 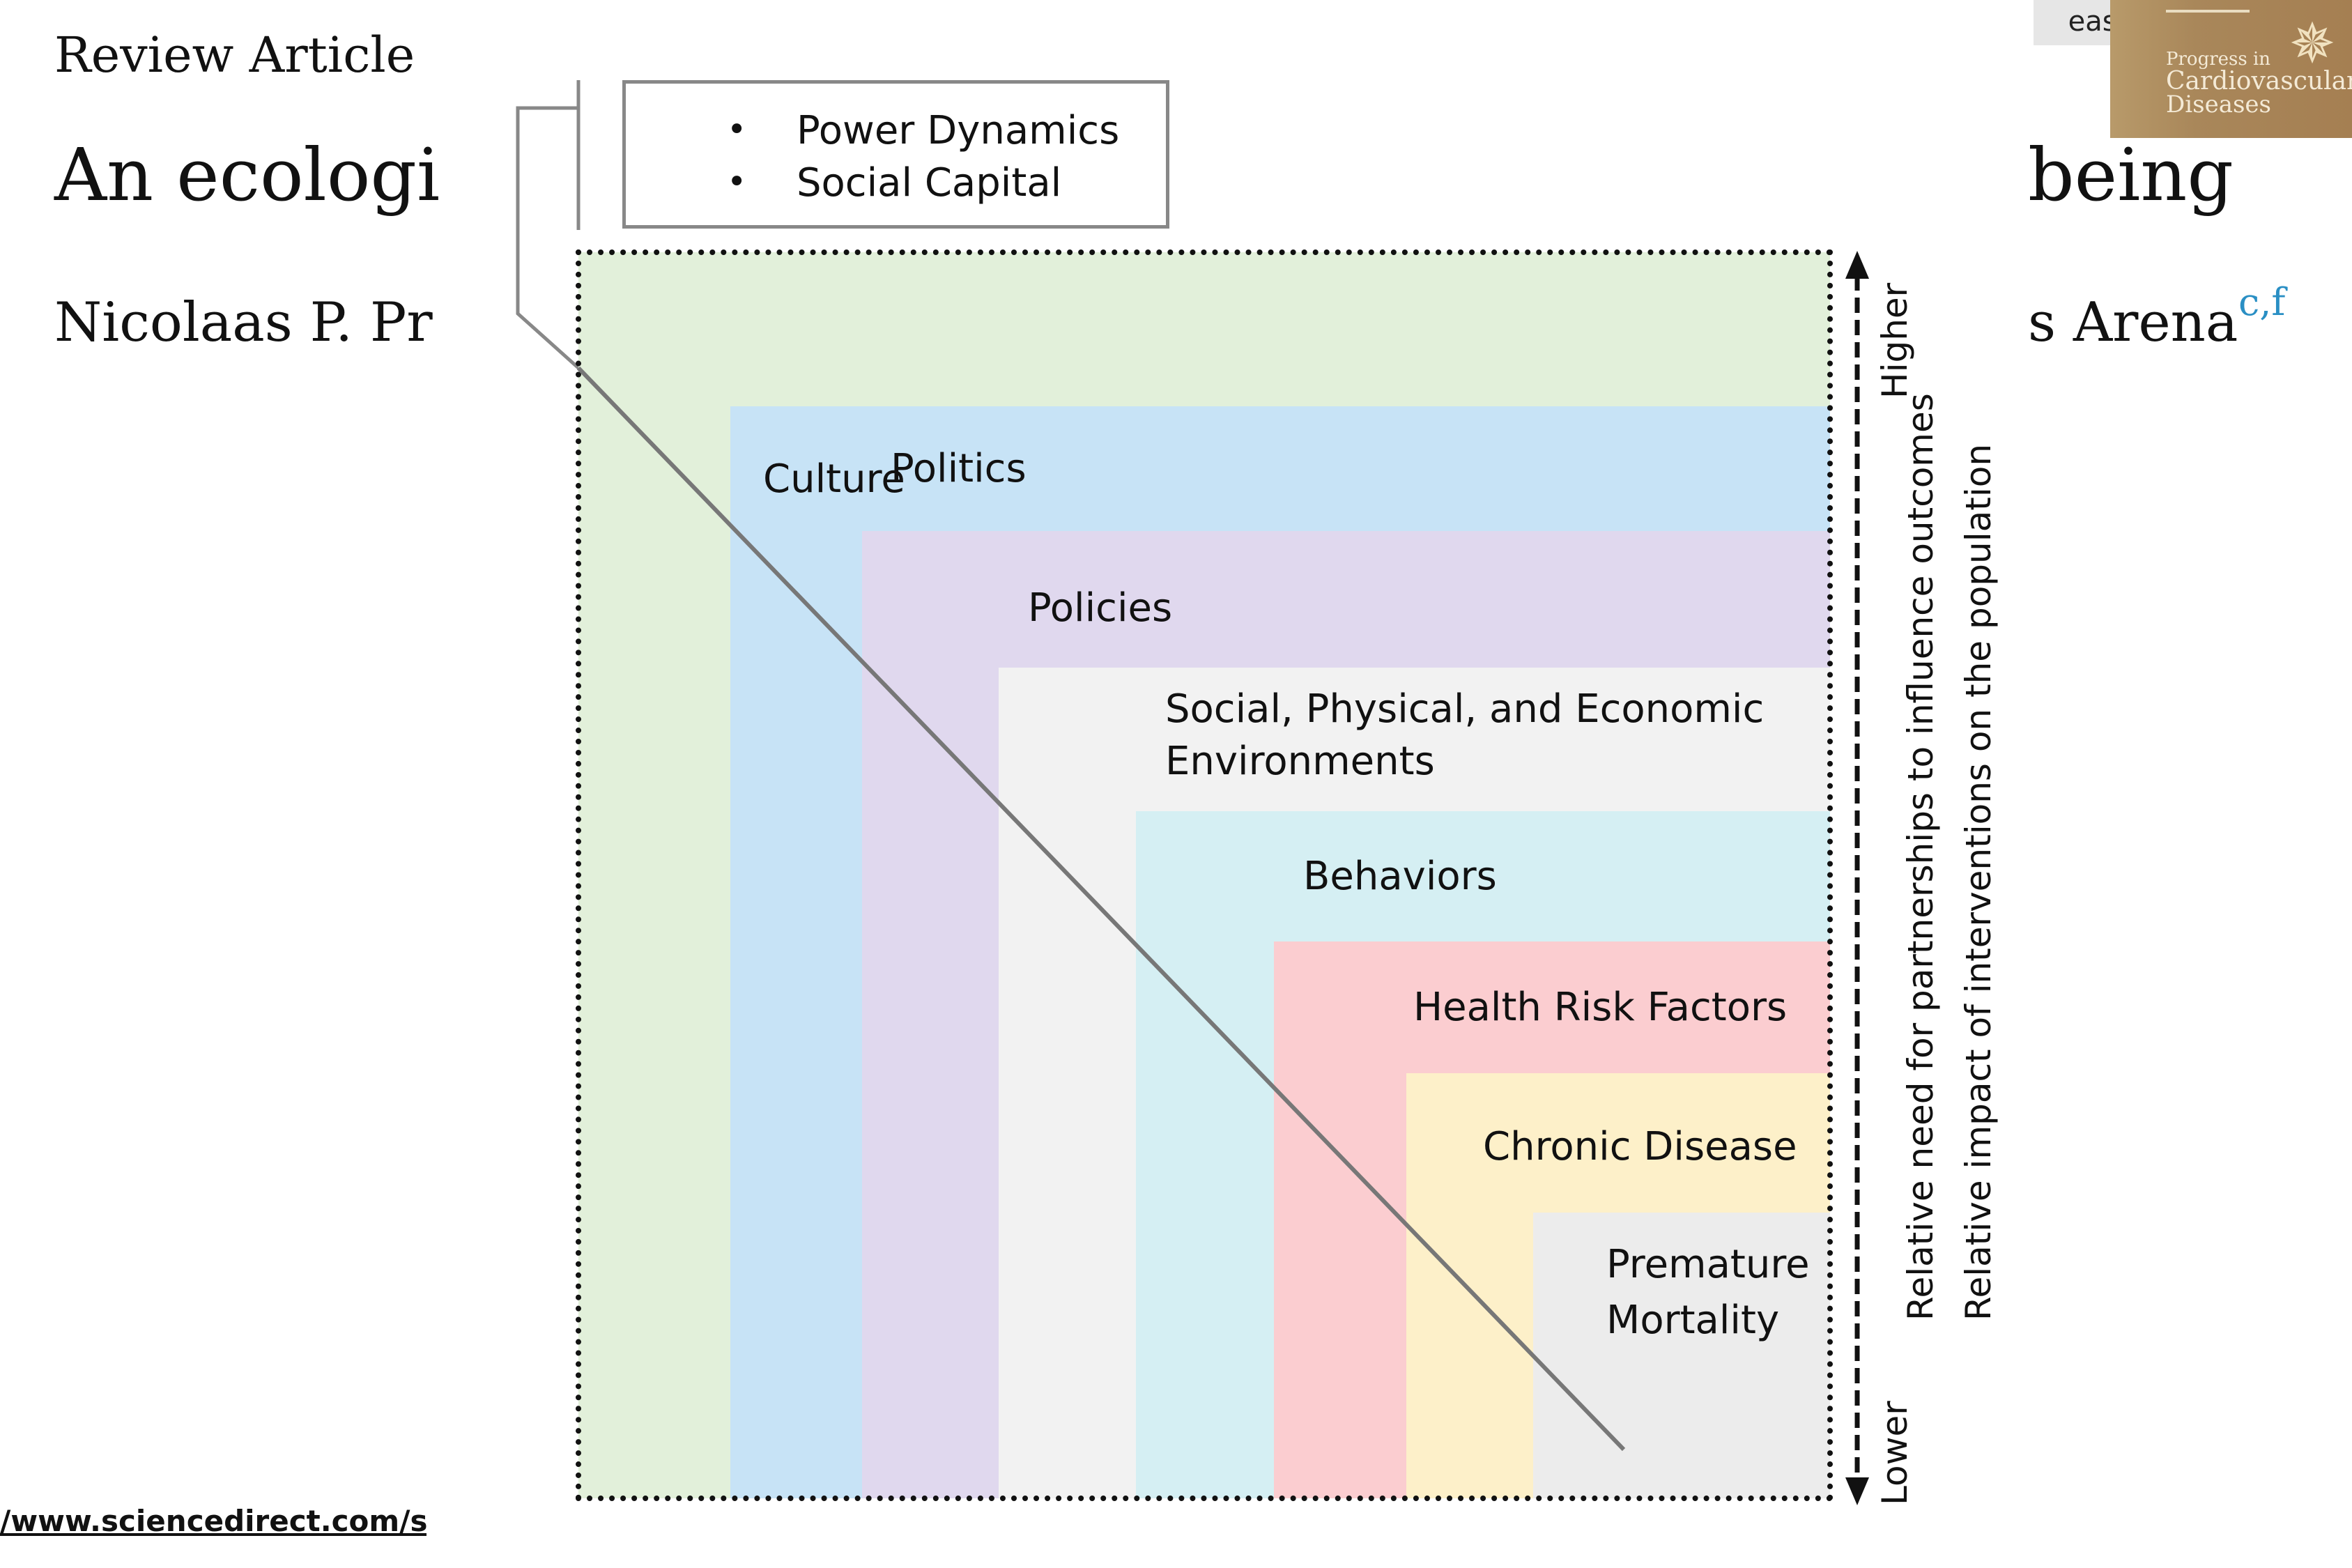 I want to click on arrow-down-head, so click(x=1857, y=1491).